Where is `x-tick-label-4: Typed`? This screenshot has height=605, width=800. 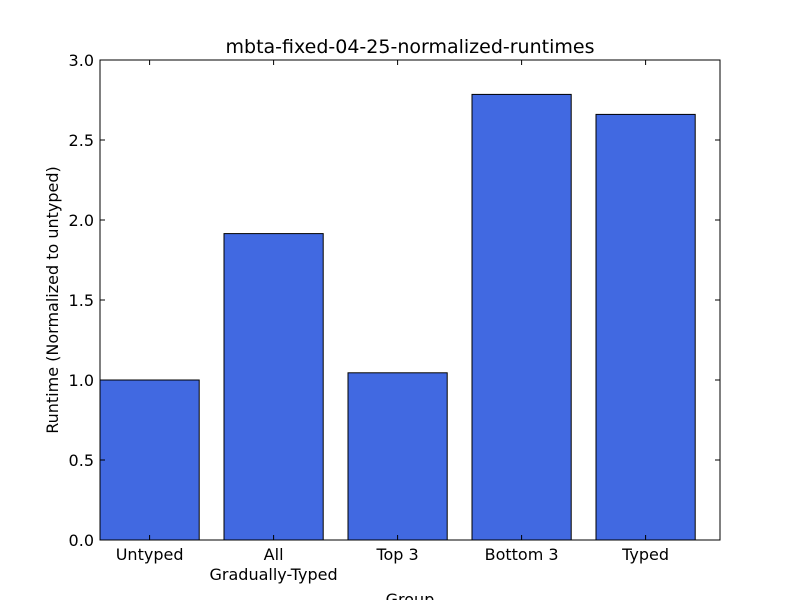 x-tick-label-4: Typed is located at coordinates (645, 554).